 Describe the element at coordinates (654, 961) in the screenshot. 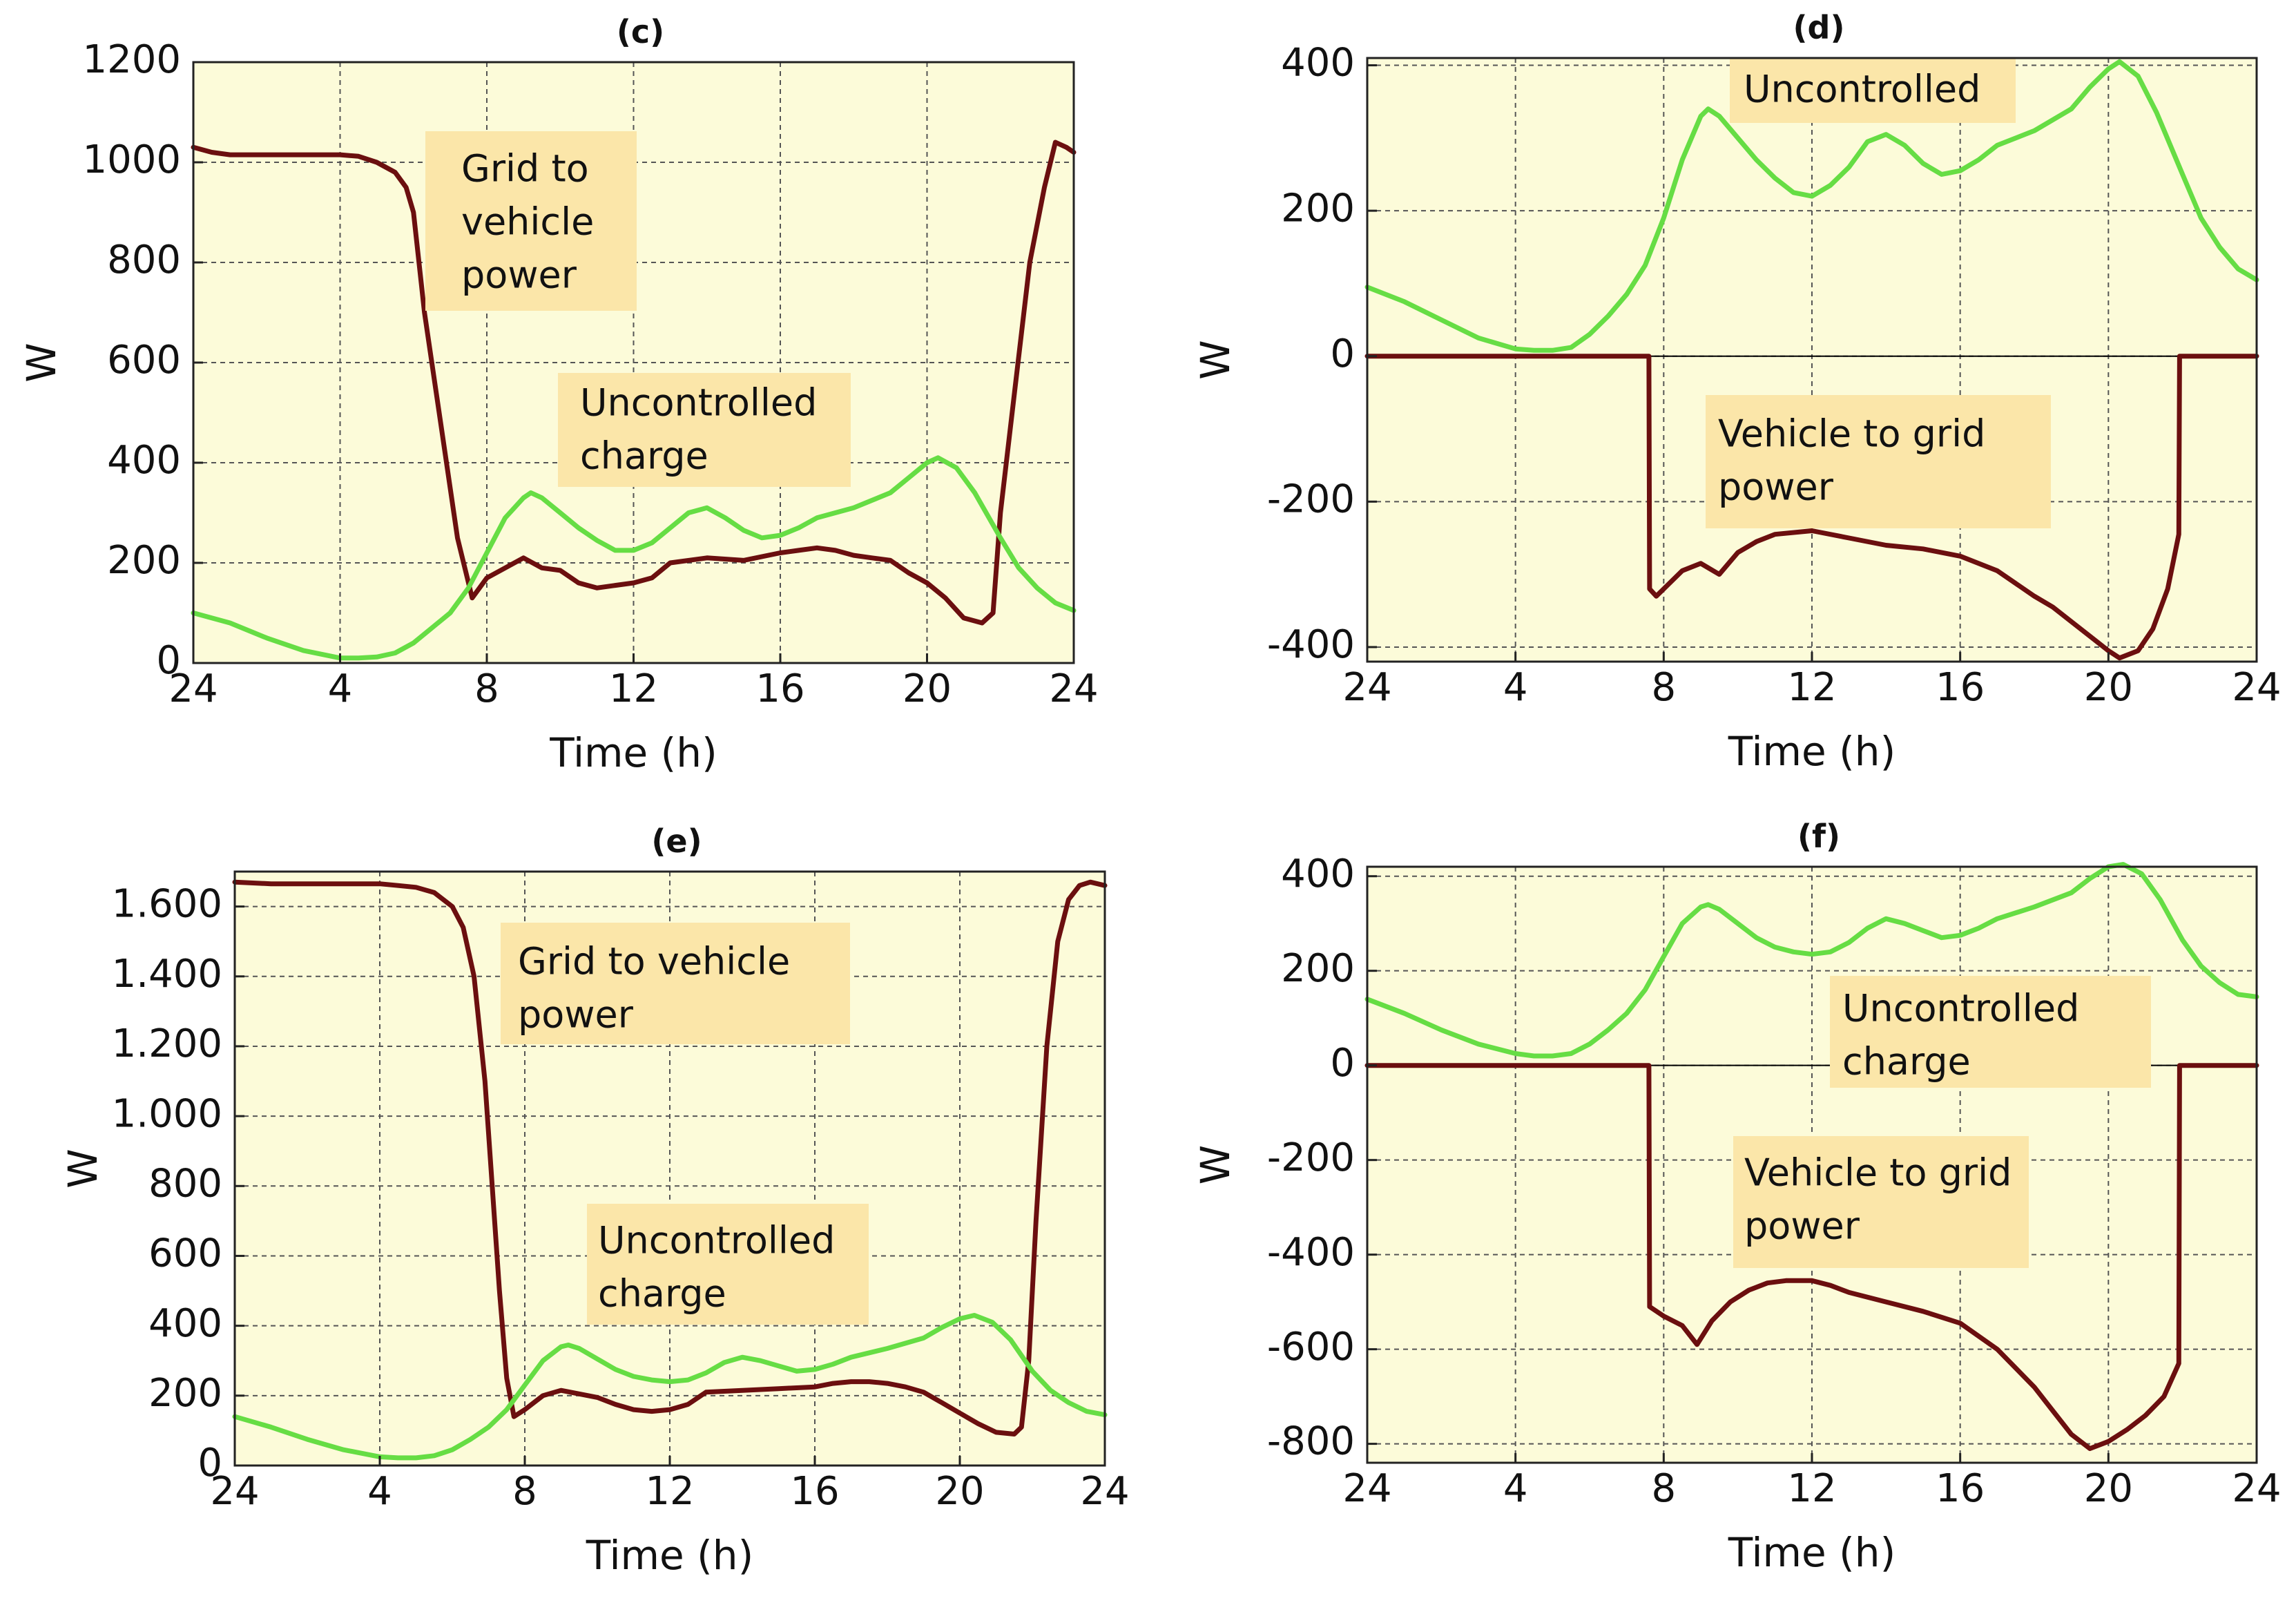

I see `annotation-text: Grid to vehicle` at that location.